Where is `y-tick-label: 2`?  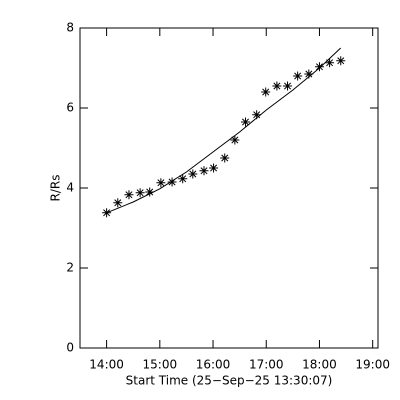
y-tick-label: 2 is located at coordinates (70, 268).